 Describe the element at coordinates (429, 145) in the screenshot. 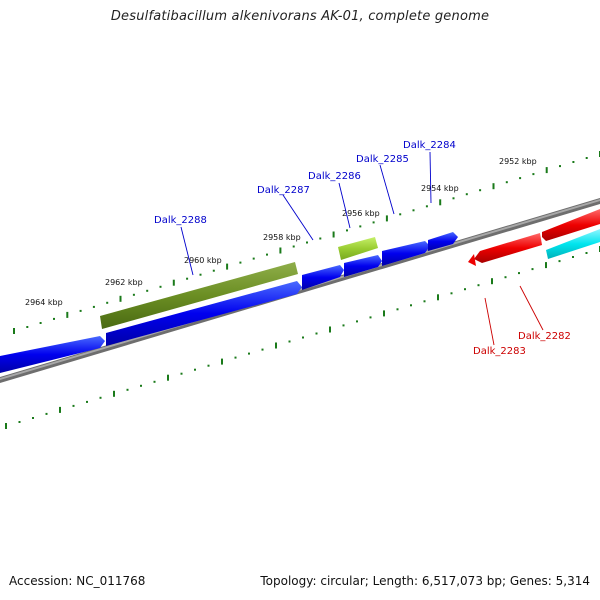

I see `gene-label-dalk-2284: Dalk_2284` at that location.